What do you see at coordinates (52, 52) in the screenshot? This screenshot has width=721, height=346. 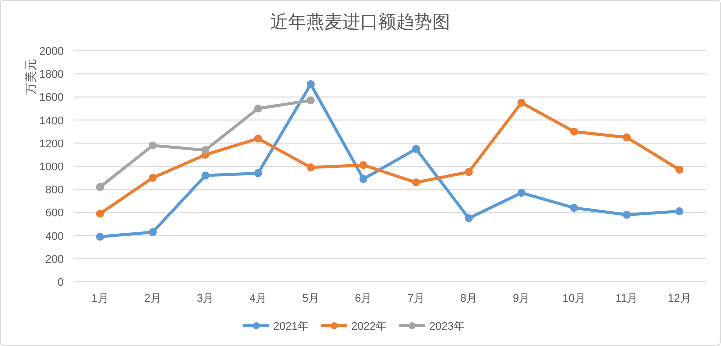 I see `y-tick-label: 2000` at bounding box center [52, 52].